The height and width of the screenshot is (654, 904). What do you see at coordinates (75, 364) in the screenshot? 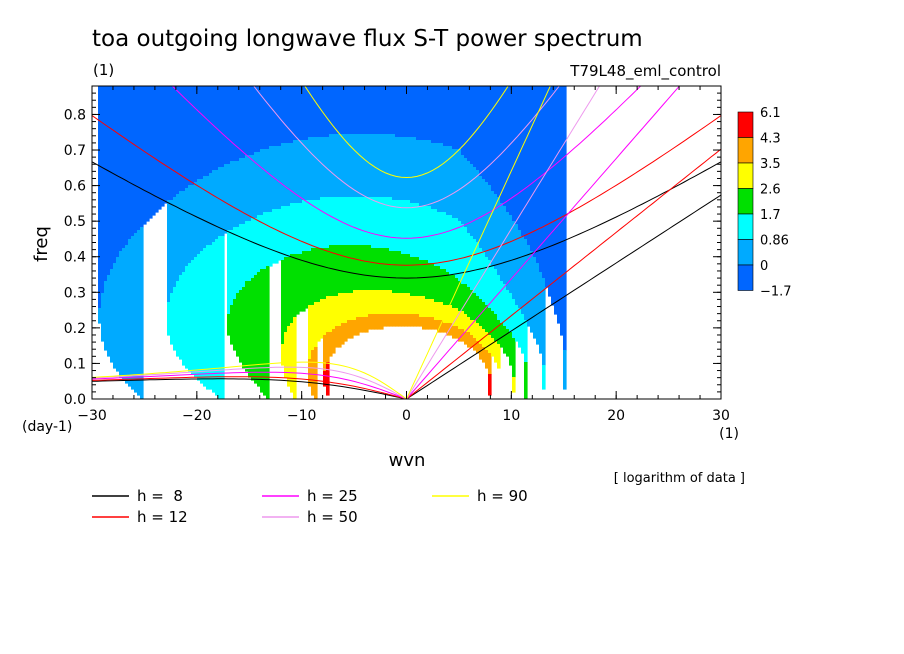
I see `y-tick-label: 0.1` at bounding box center [75, 364].